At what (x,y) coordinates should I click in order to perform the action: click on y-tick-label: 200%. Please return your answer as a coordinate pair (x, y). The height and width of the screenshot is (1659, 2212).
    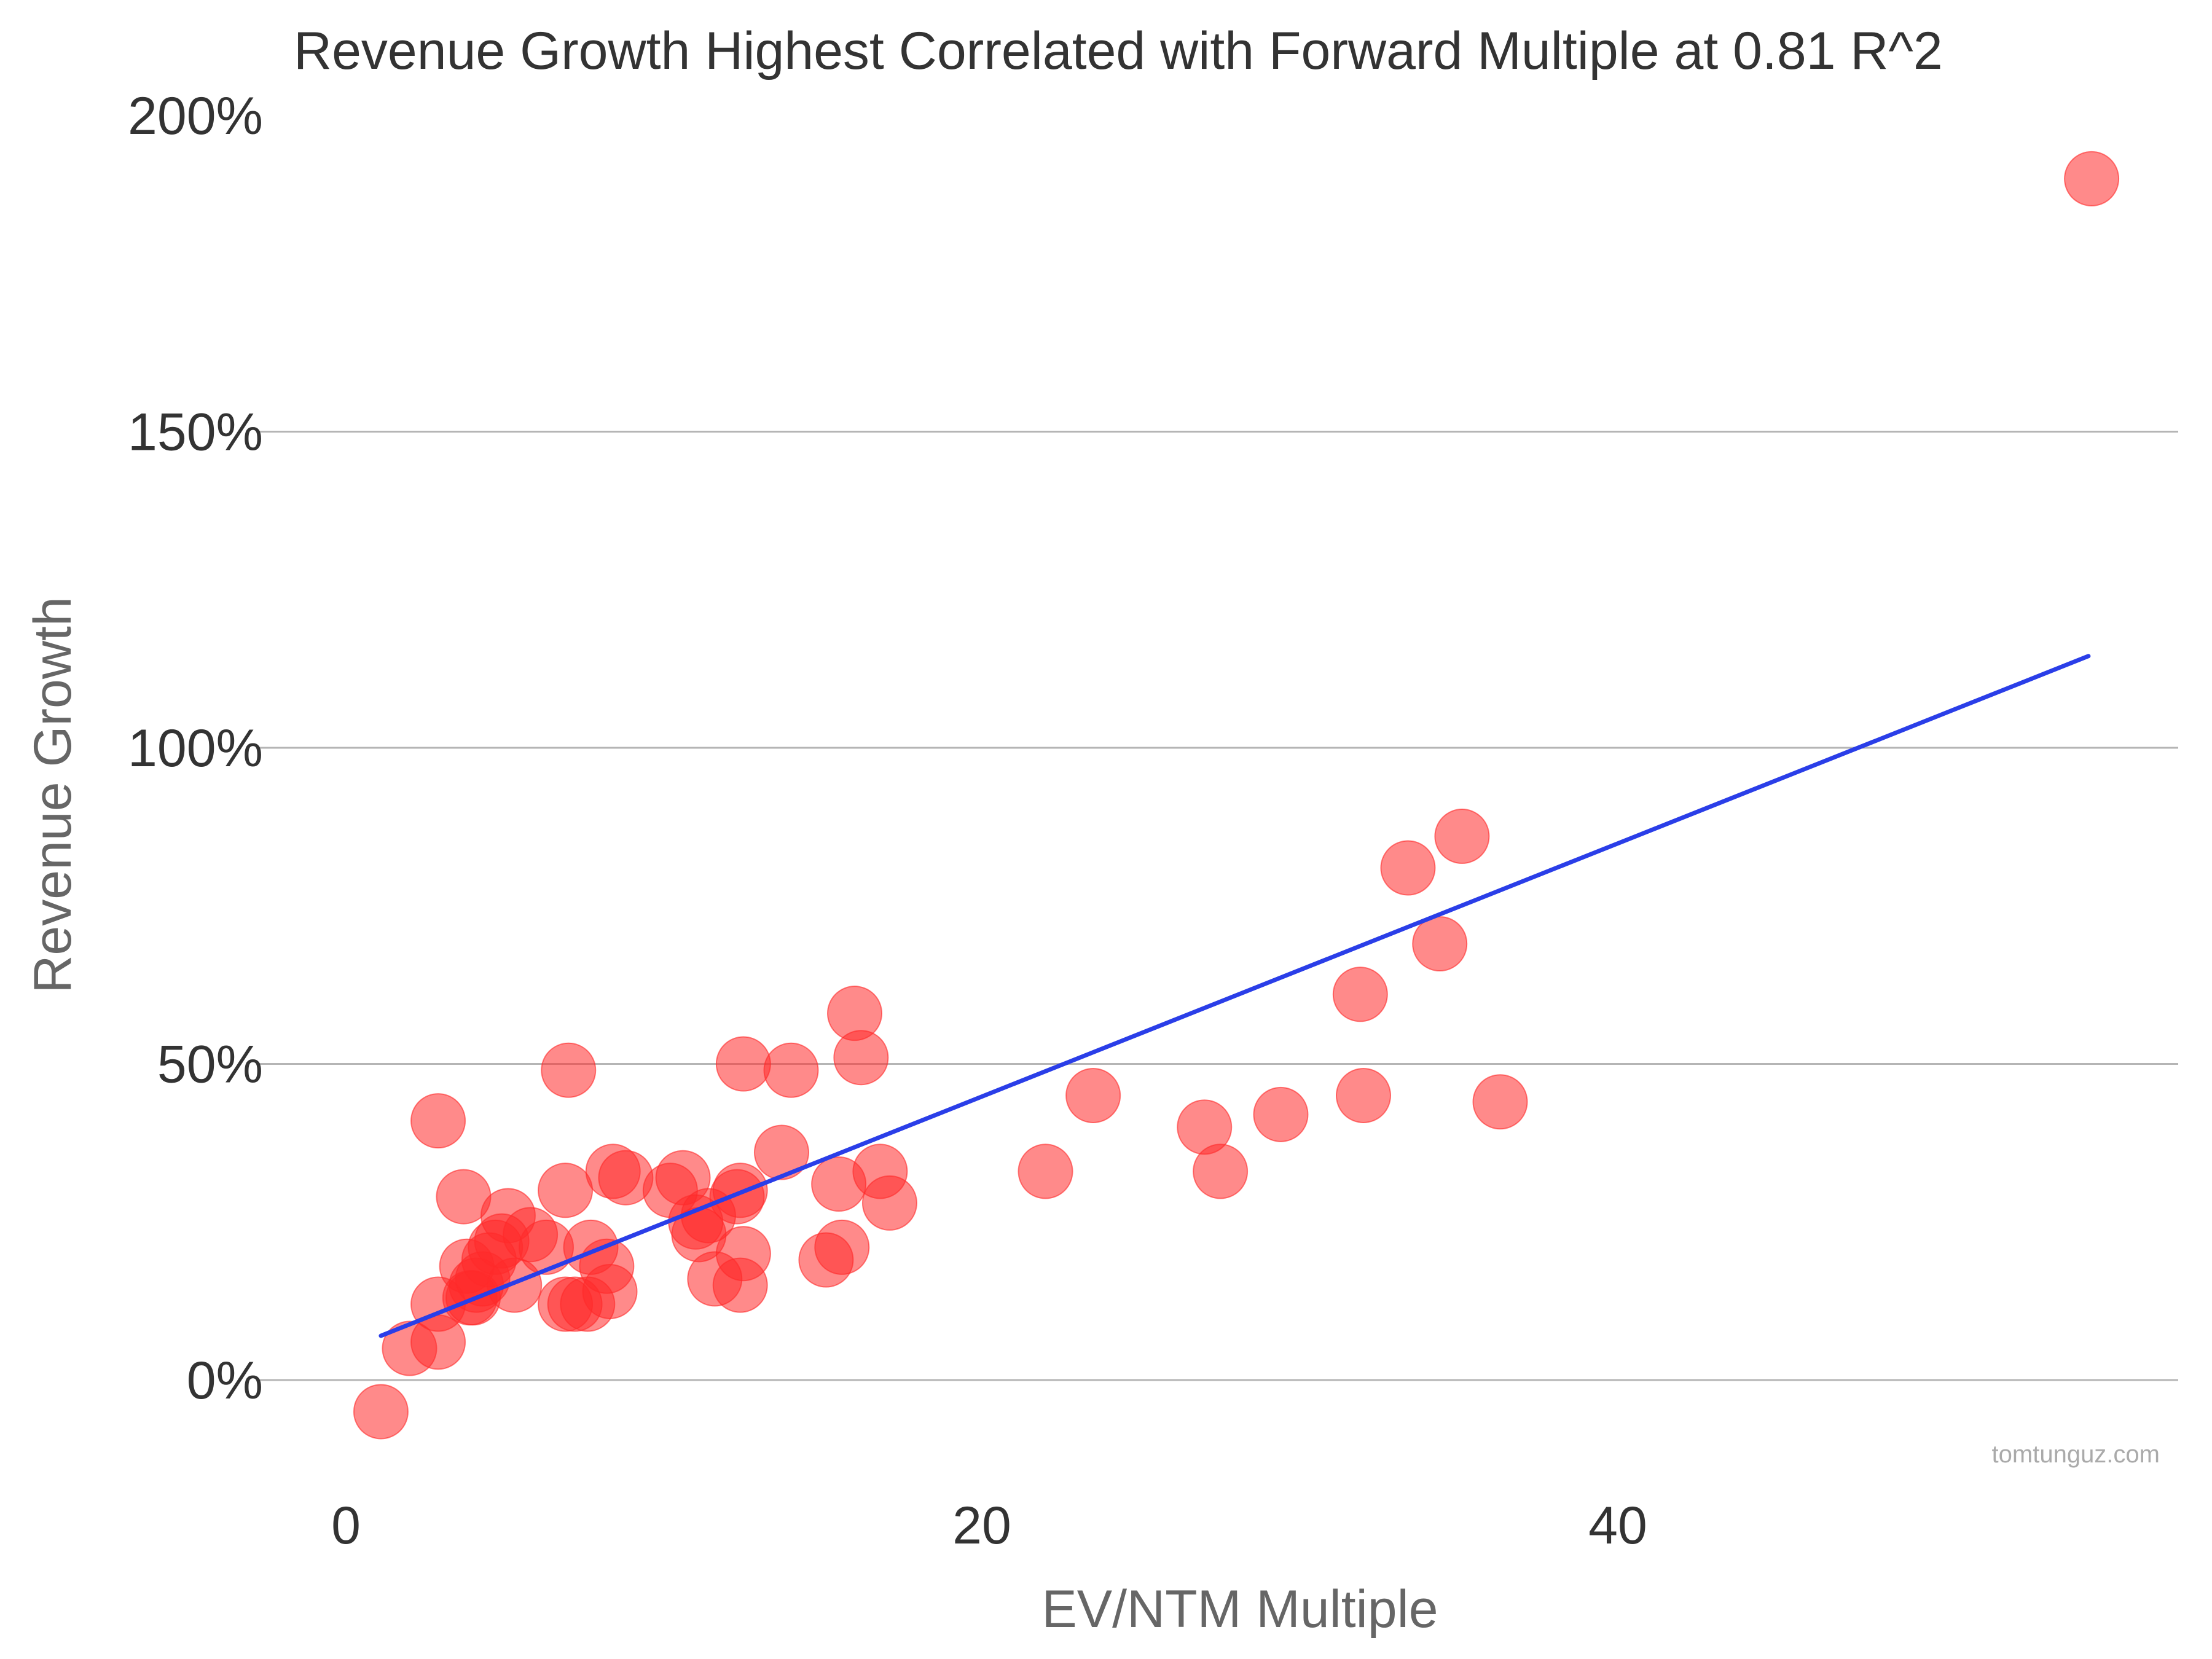
    Looking at the image, I should click on (195, 116).